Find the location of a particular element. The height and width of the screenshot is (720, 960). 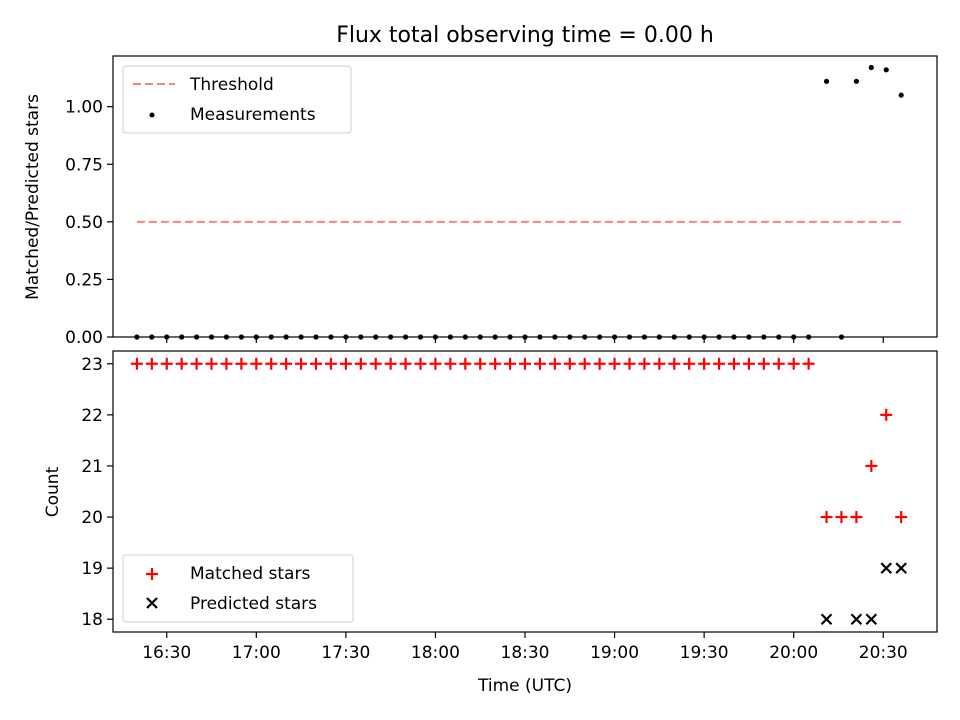

x-axis-label: Time (UTC) is located at coordinates (524, 686).